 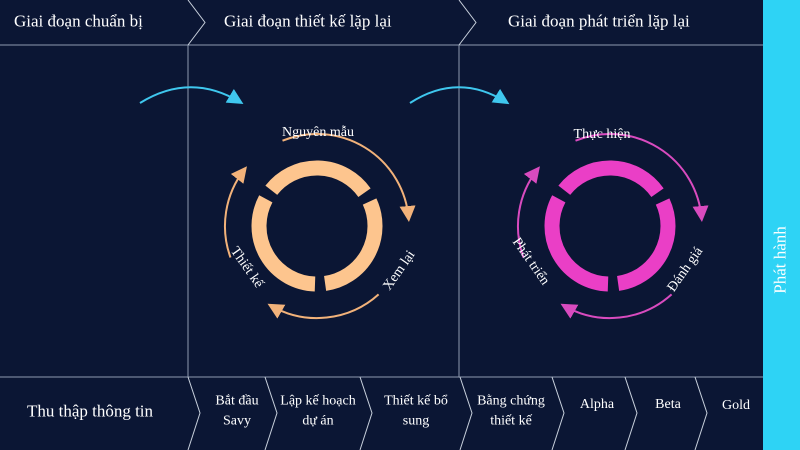 I want to click on step-label: Bắt đầu Savy, so click(x=237, y=411).